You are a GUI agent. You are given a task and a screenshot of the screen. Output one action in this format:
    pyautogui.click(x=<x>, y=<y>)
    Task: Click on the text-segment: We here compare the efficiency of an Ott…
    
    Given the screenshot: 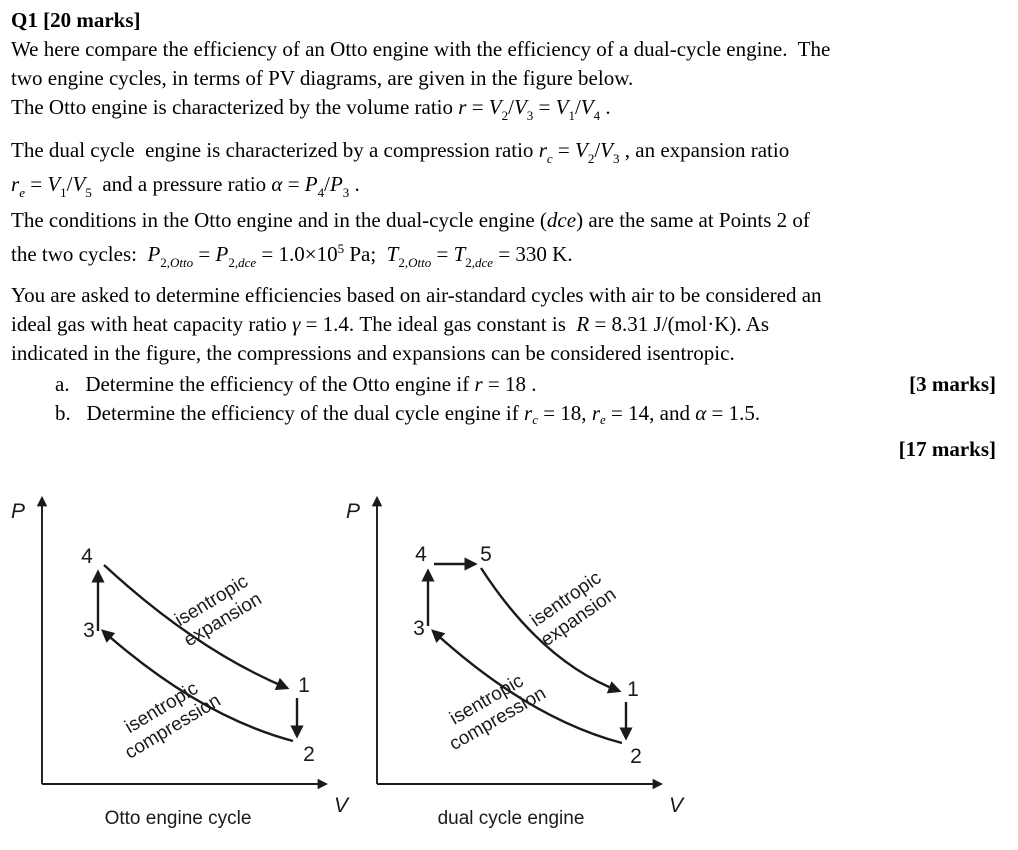 What is the action you would take?
    pyautogui.click(x=421, y=49)
    